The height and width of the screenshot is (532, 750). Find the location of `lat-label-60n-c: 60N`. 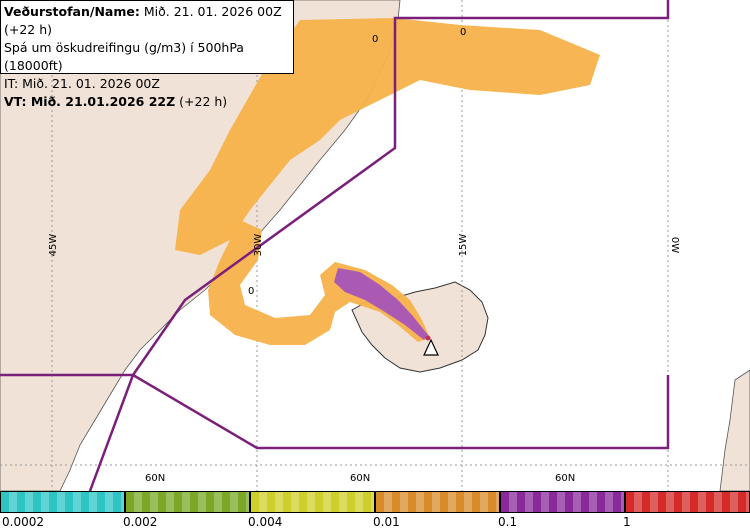

lat-label-60n-c: 60N is located at coordinates (565, 478).